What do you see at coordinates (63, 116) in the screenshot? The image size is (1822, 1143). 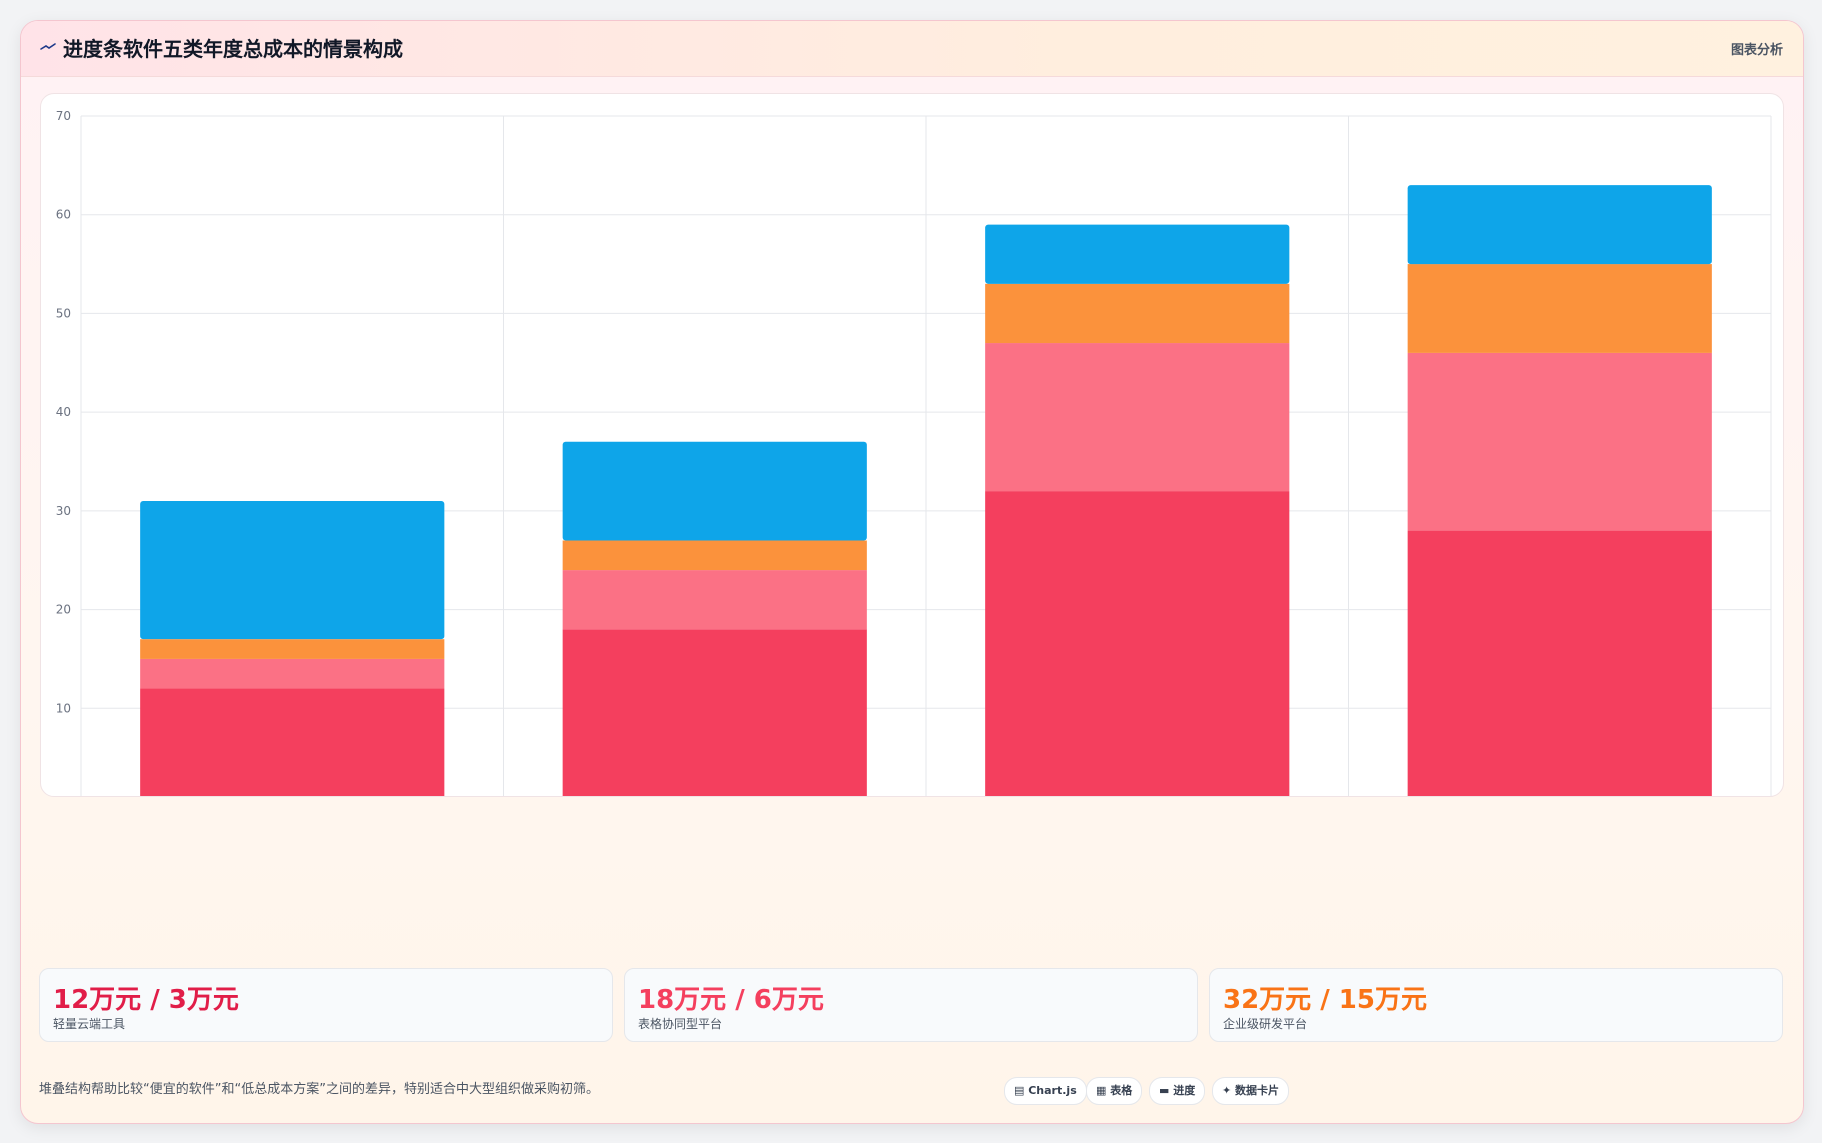 I see `y-tick-label: 70` at bounding box center [63, 116].